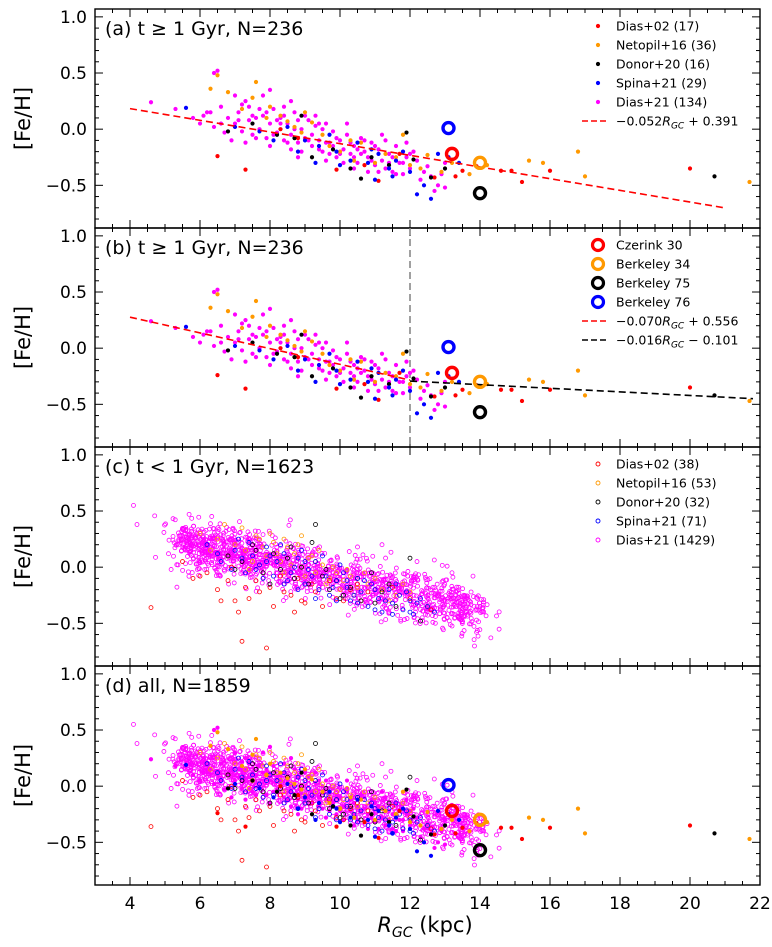 This screenshot has width=772, height=947. What do you see at coordinates (384, 925) in the screenshot?
I see `x-label-r: R` at bounding box center [384, 925].